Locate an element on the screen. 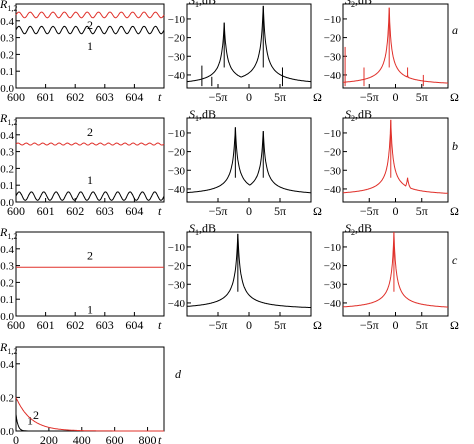 The height and width of the screenshot is (444, 474). a-S2-xtick-label: 0 is located at coordinates (396, 97).